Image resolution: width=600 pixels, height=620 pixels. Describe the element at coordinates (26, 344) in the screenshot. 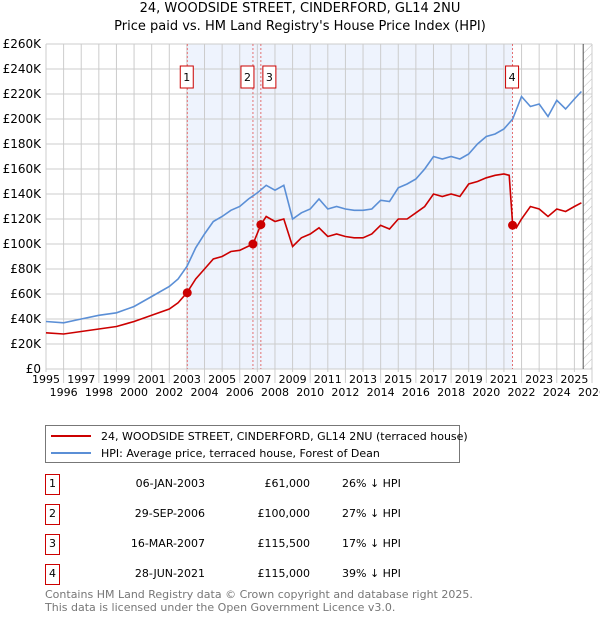

I see `y-tick-label: £20K` at that location.